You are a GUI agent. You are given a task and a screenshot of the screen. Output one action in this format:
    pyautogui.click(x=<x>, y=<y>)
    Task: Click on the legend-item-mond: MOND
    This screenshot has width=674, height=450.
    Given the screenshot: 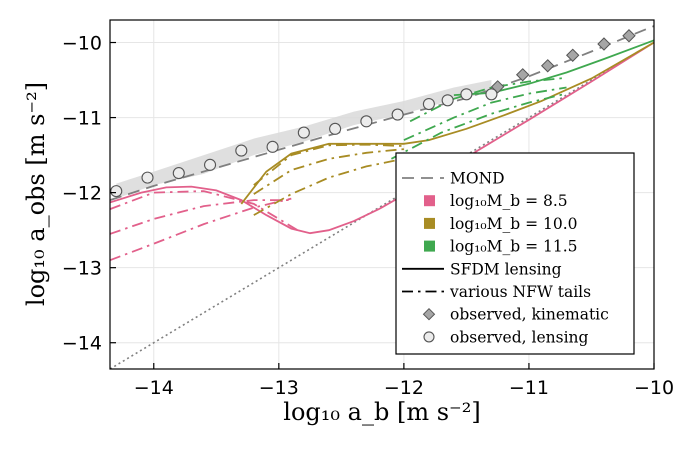 What is the action you would take?
    pyautogui.click(x=453, y=179)
    